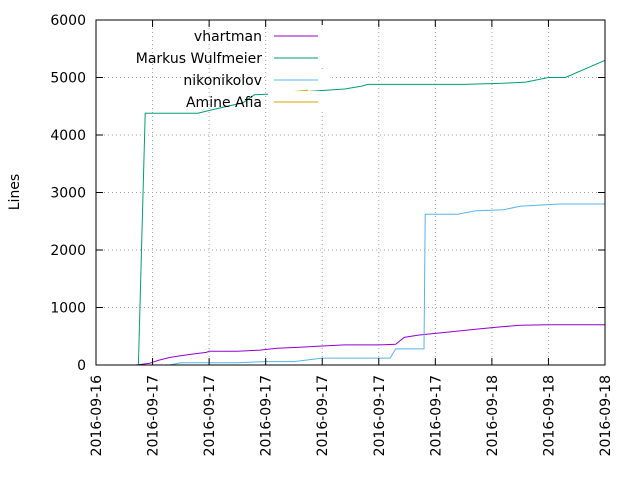  I want to click on y-tick-label: 1000, so click(68, 309).